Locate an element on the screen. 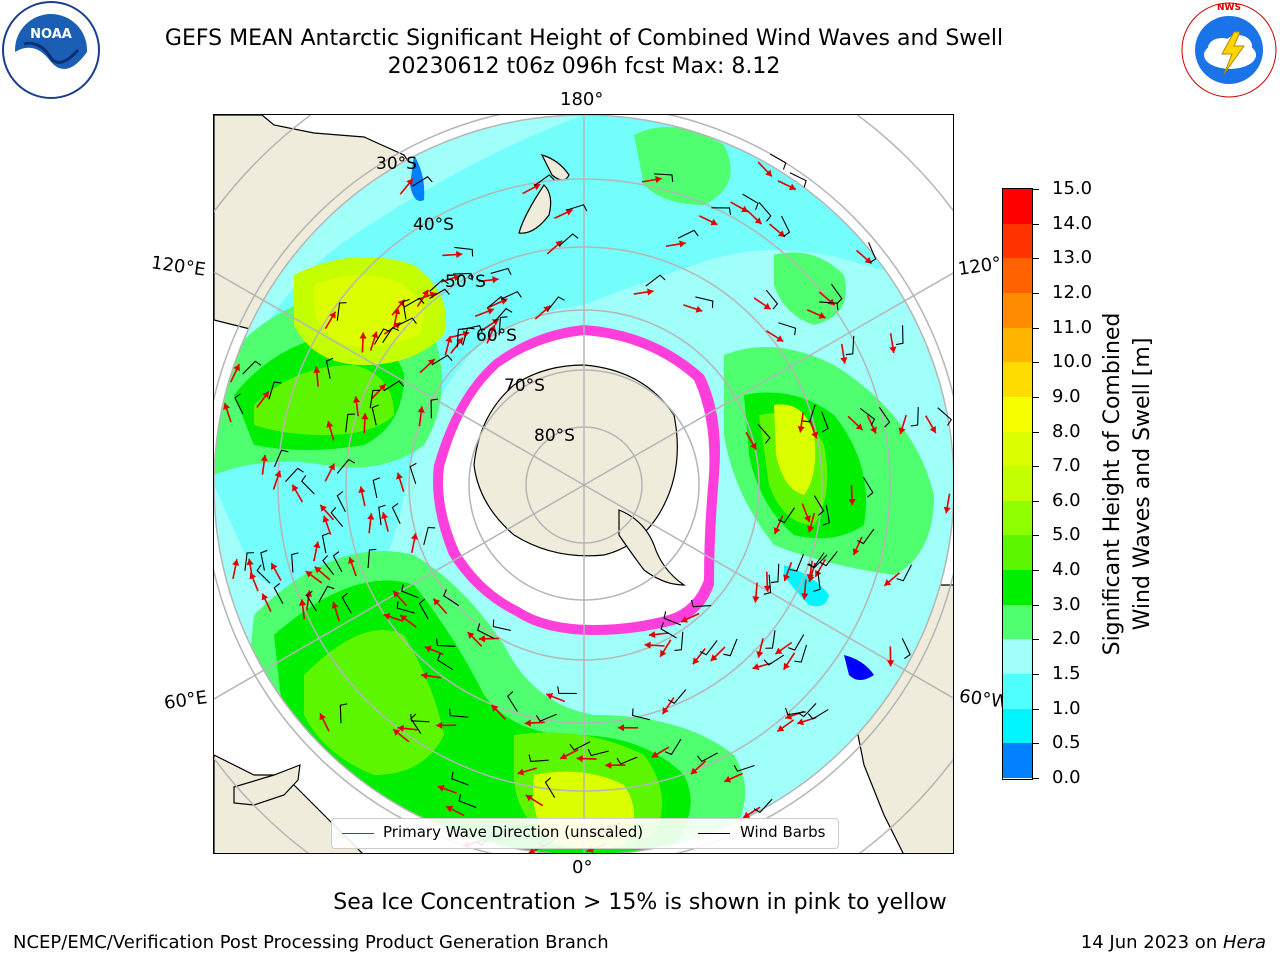 The image size is (1280, 960). colorbar-tick-label: 0.0 is located at coordinates (1066, 777).